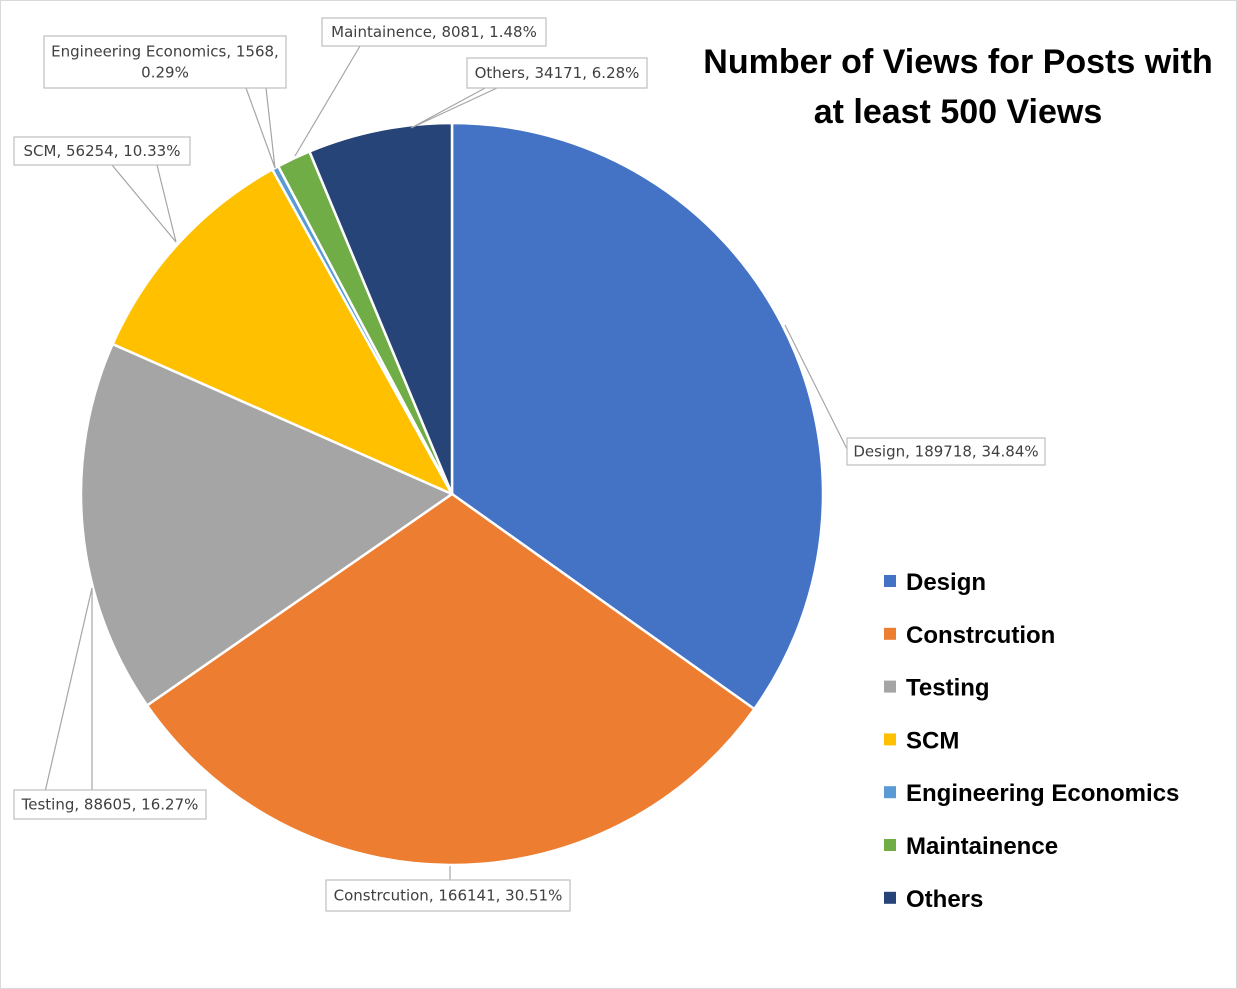  Describe the element at coordinates (267, 525) in the screenshot. I see `slice-testing` at that location.